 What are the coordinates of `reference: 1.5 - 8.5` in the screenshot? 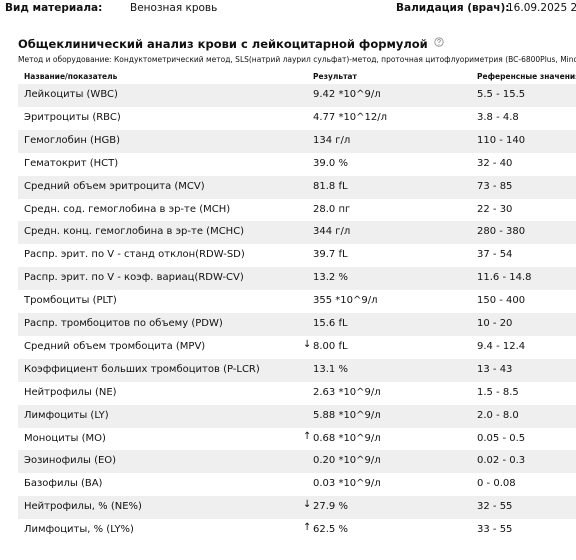 It's located at (498, 392).